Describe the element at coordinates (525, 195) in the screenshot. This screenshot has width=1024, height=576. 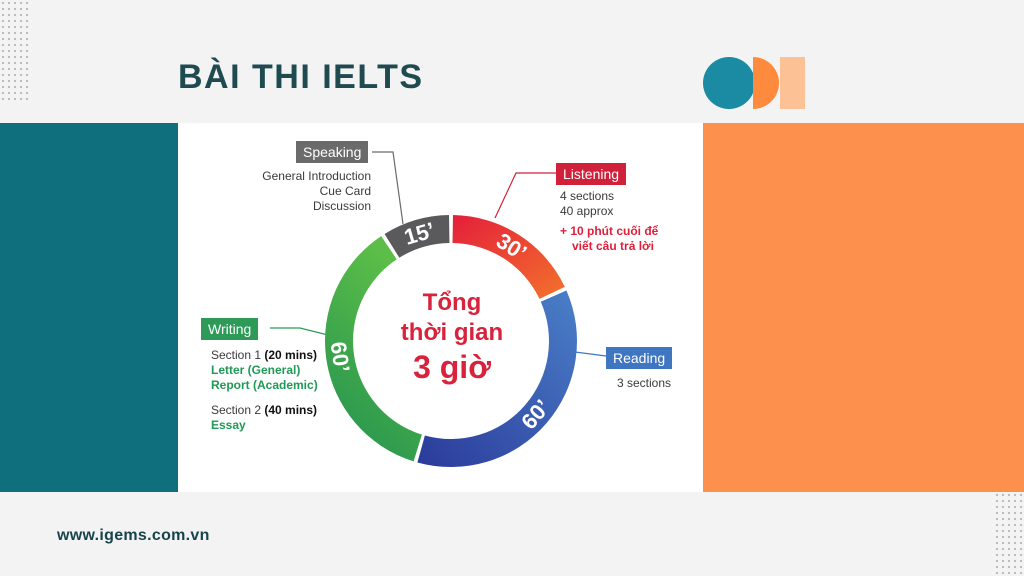
I see `listening-leader-line` at that location.